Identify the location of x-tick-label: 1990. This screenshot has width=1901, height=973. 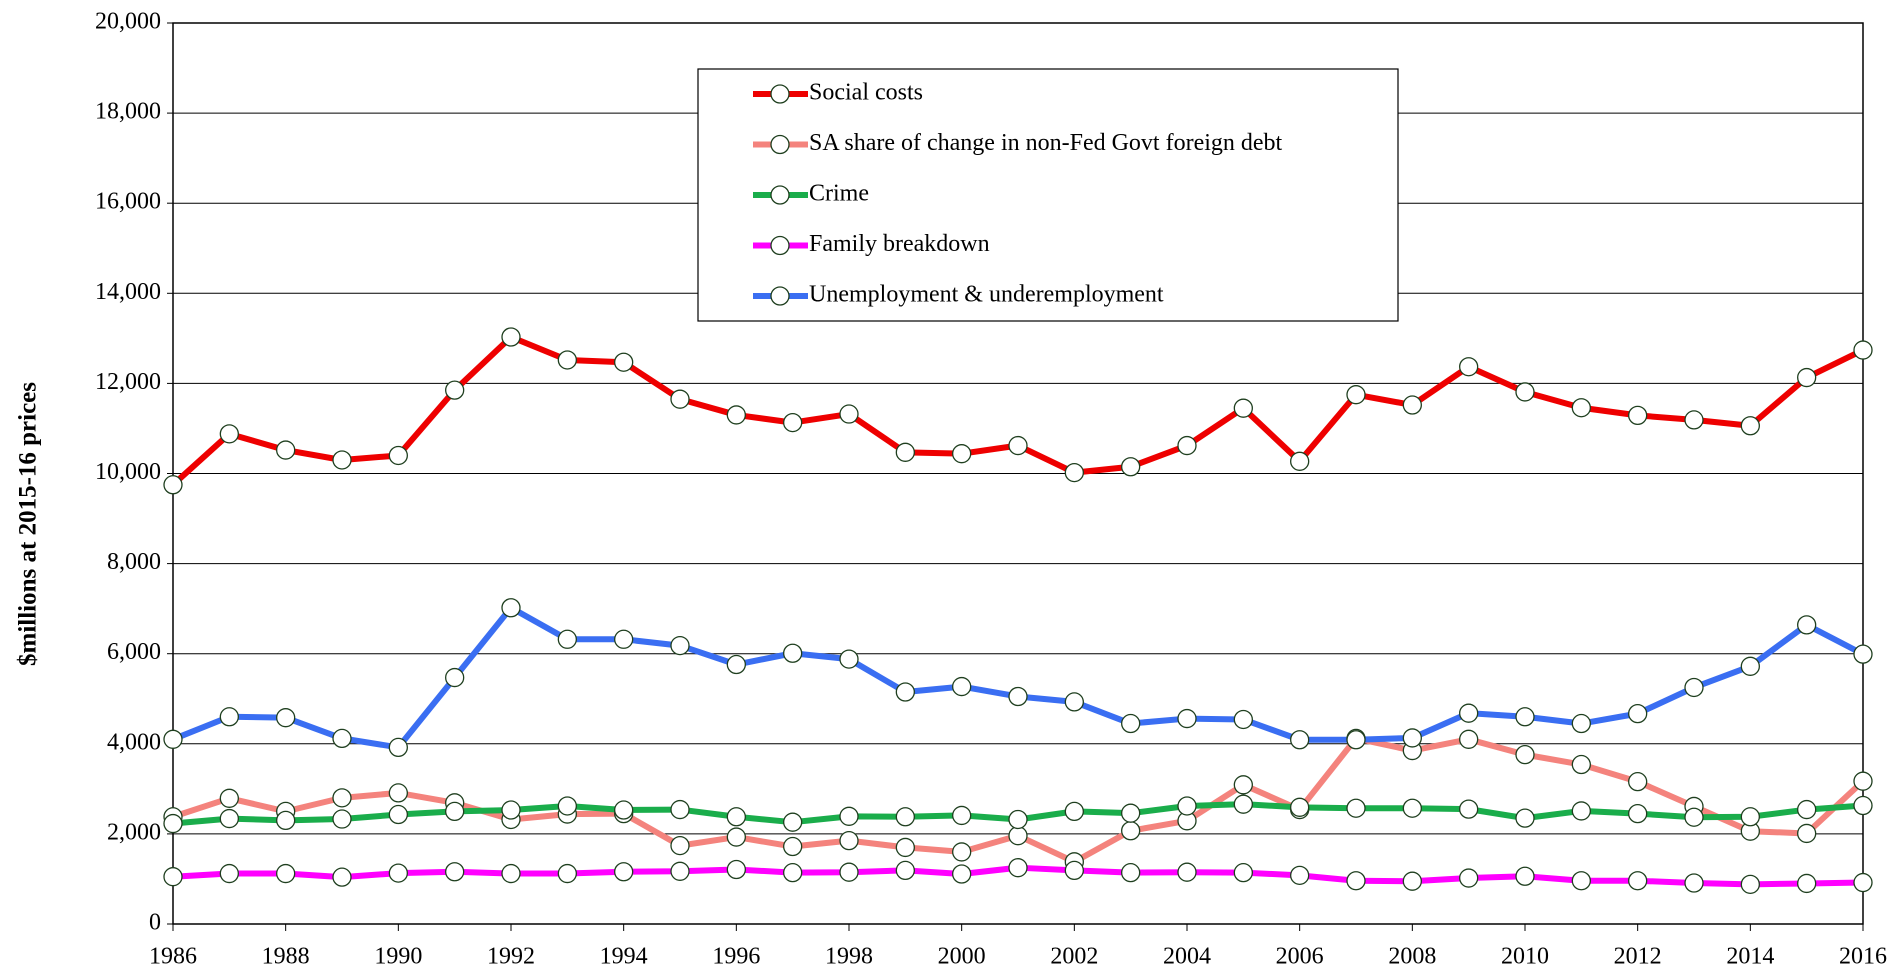
(398, 957).